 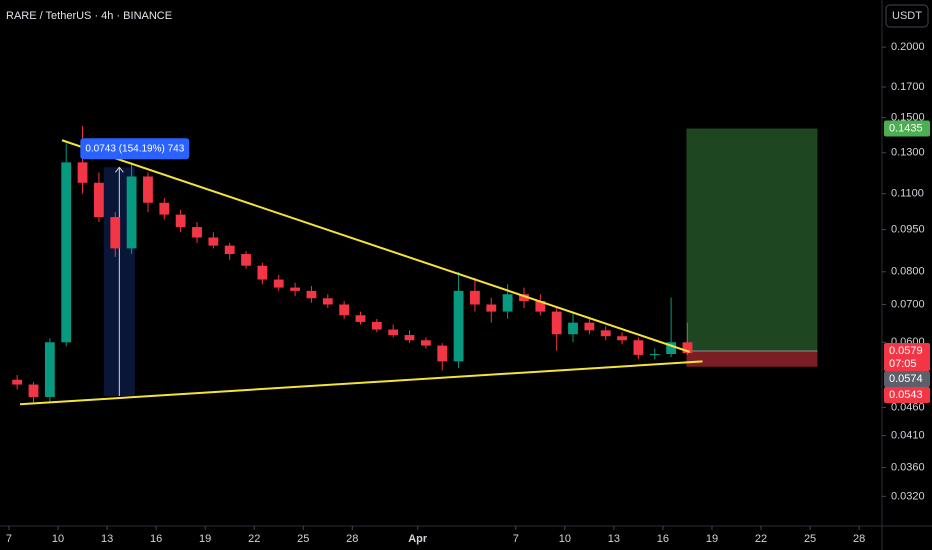 I want to click on profit-zone, so click(x=752, y=240).